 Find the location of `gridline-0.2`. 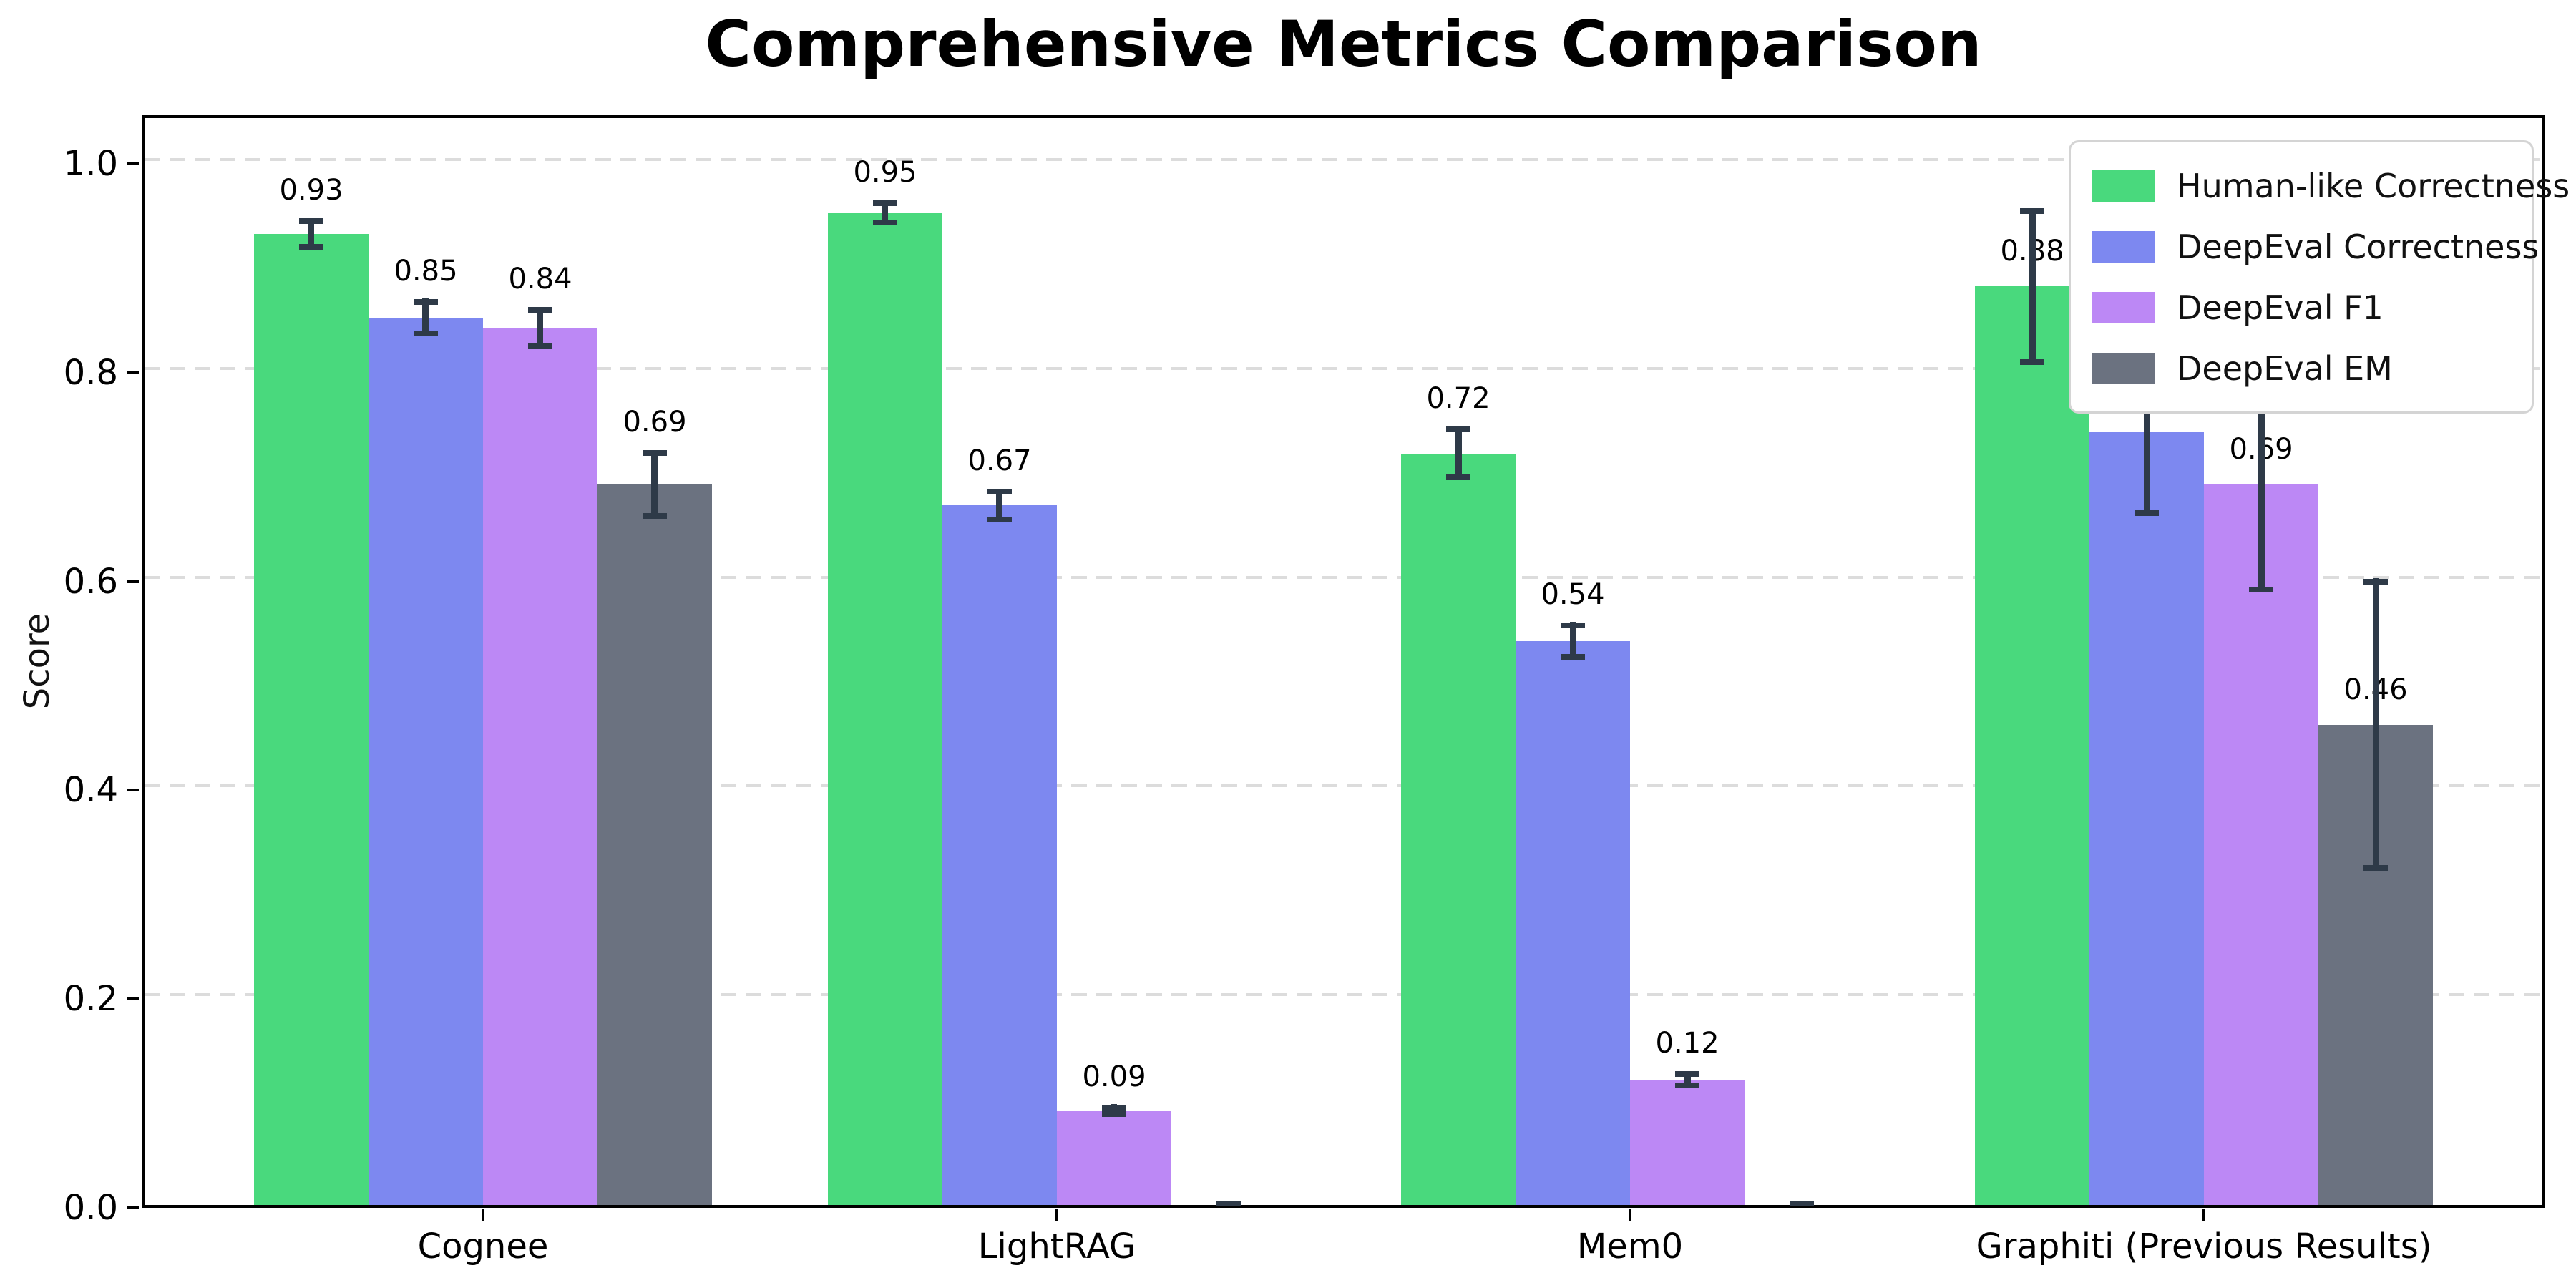

gridline-0.2 is located at coordinates (1343, 994).